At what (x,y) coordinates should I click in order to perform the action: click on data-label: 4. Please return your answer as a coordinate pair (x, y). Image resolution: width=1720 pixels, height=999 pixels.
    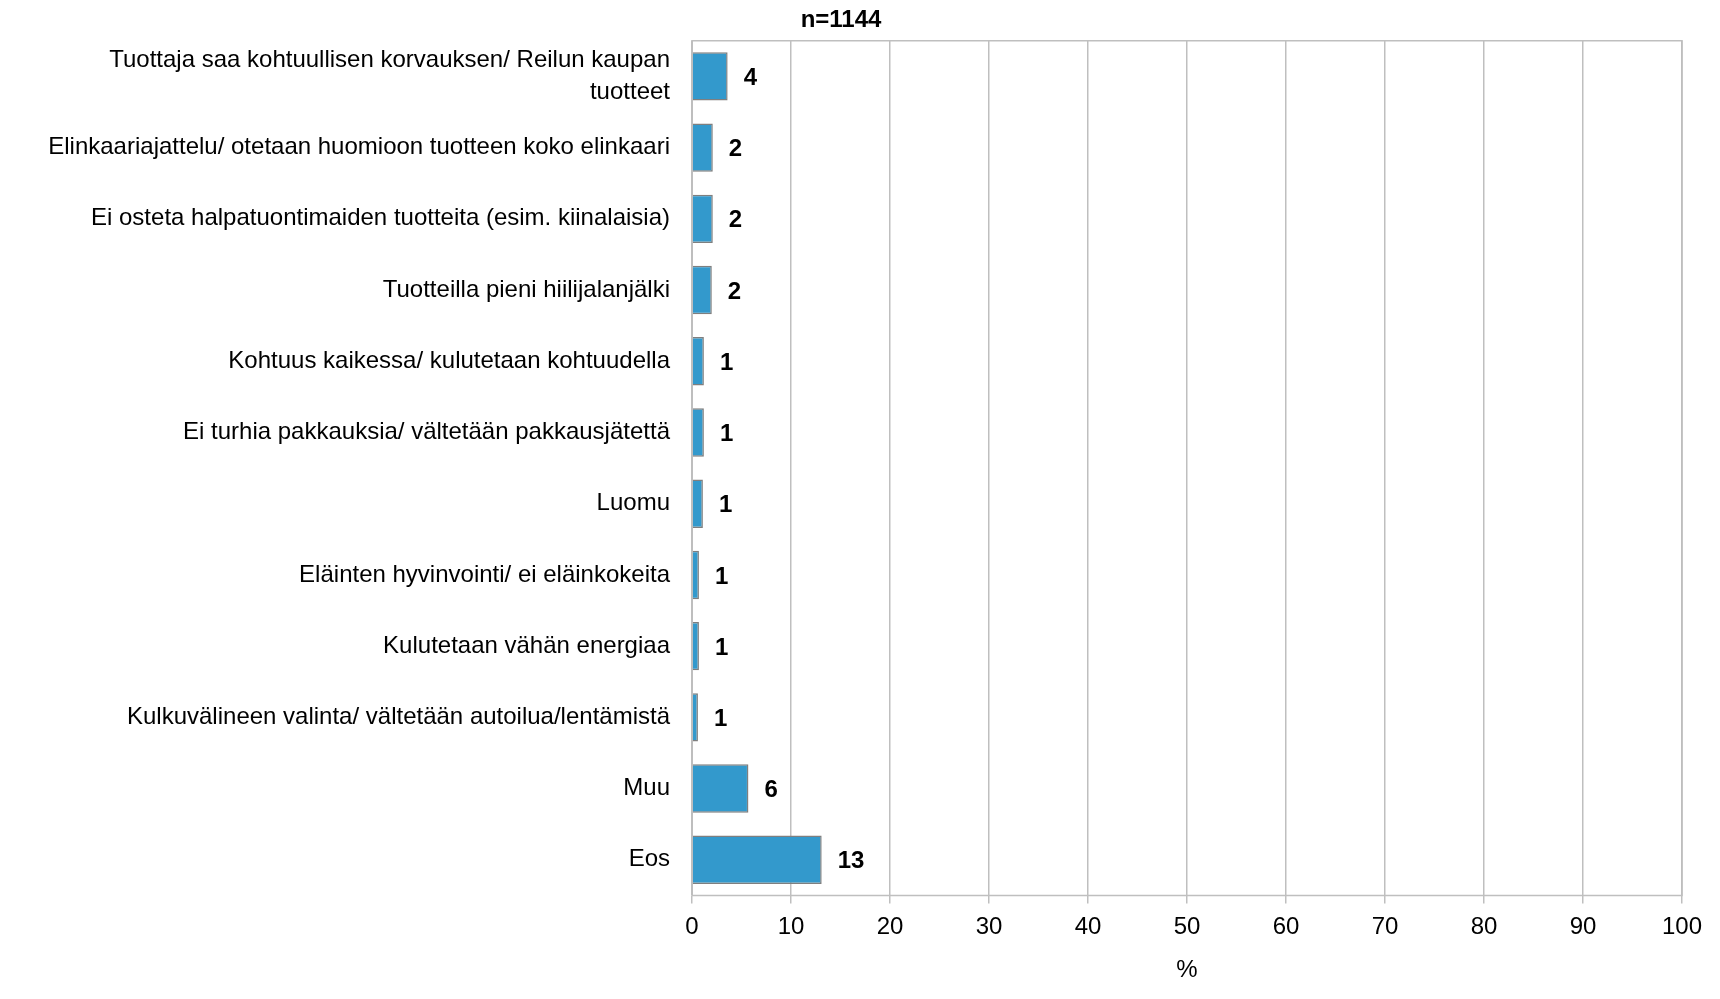
    Looking at the image, I should click on (750, 77).